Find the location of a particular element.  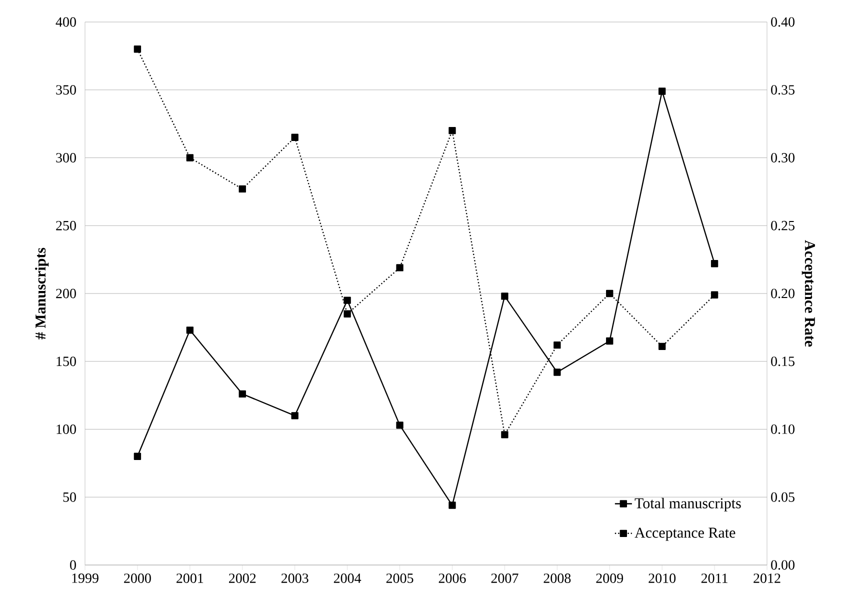

y-tick-label: 300 is located at coordinates (66, 157).